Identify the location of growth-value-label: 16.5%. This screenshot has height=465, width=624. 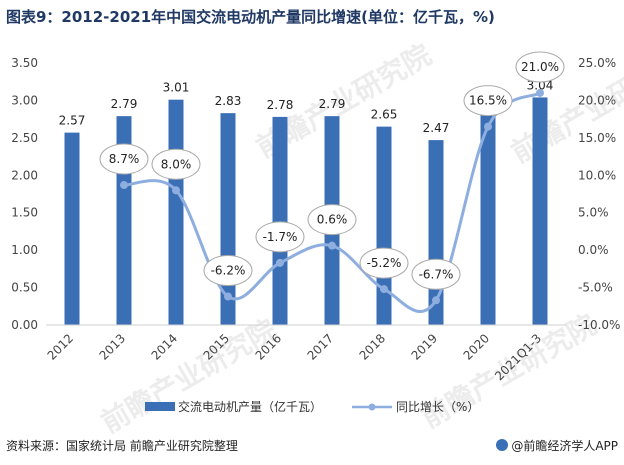
(488, 101).